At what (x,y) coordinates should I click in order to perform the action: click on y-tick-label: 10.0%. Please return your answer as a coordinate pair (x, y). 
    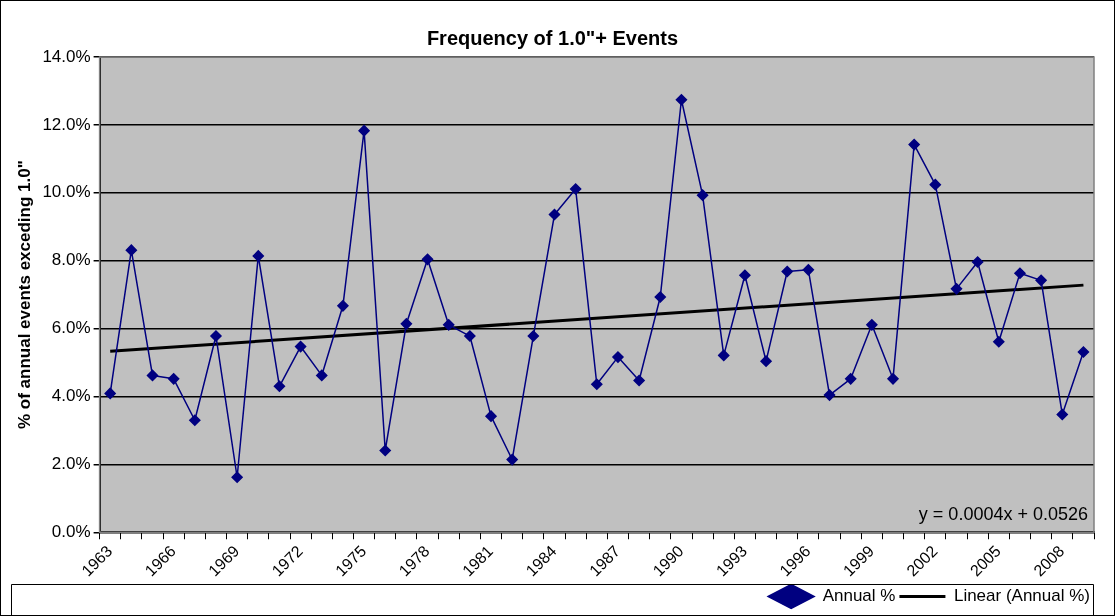
    Looking at the image, I should click on (66, 192).